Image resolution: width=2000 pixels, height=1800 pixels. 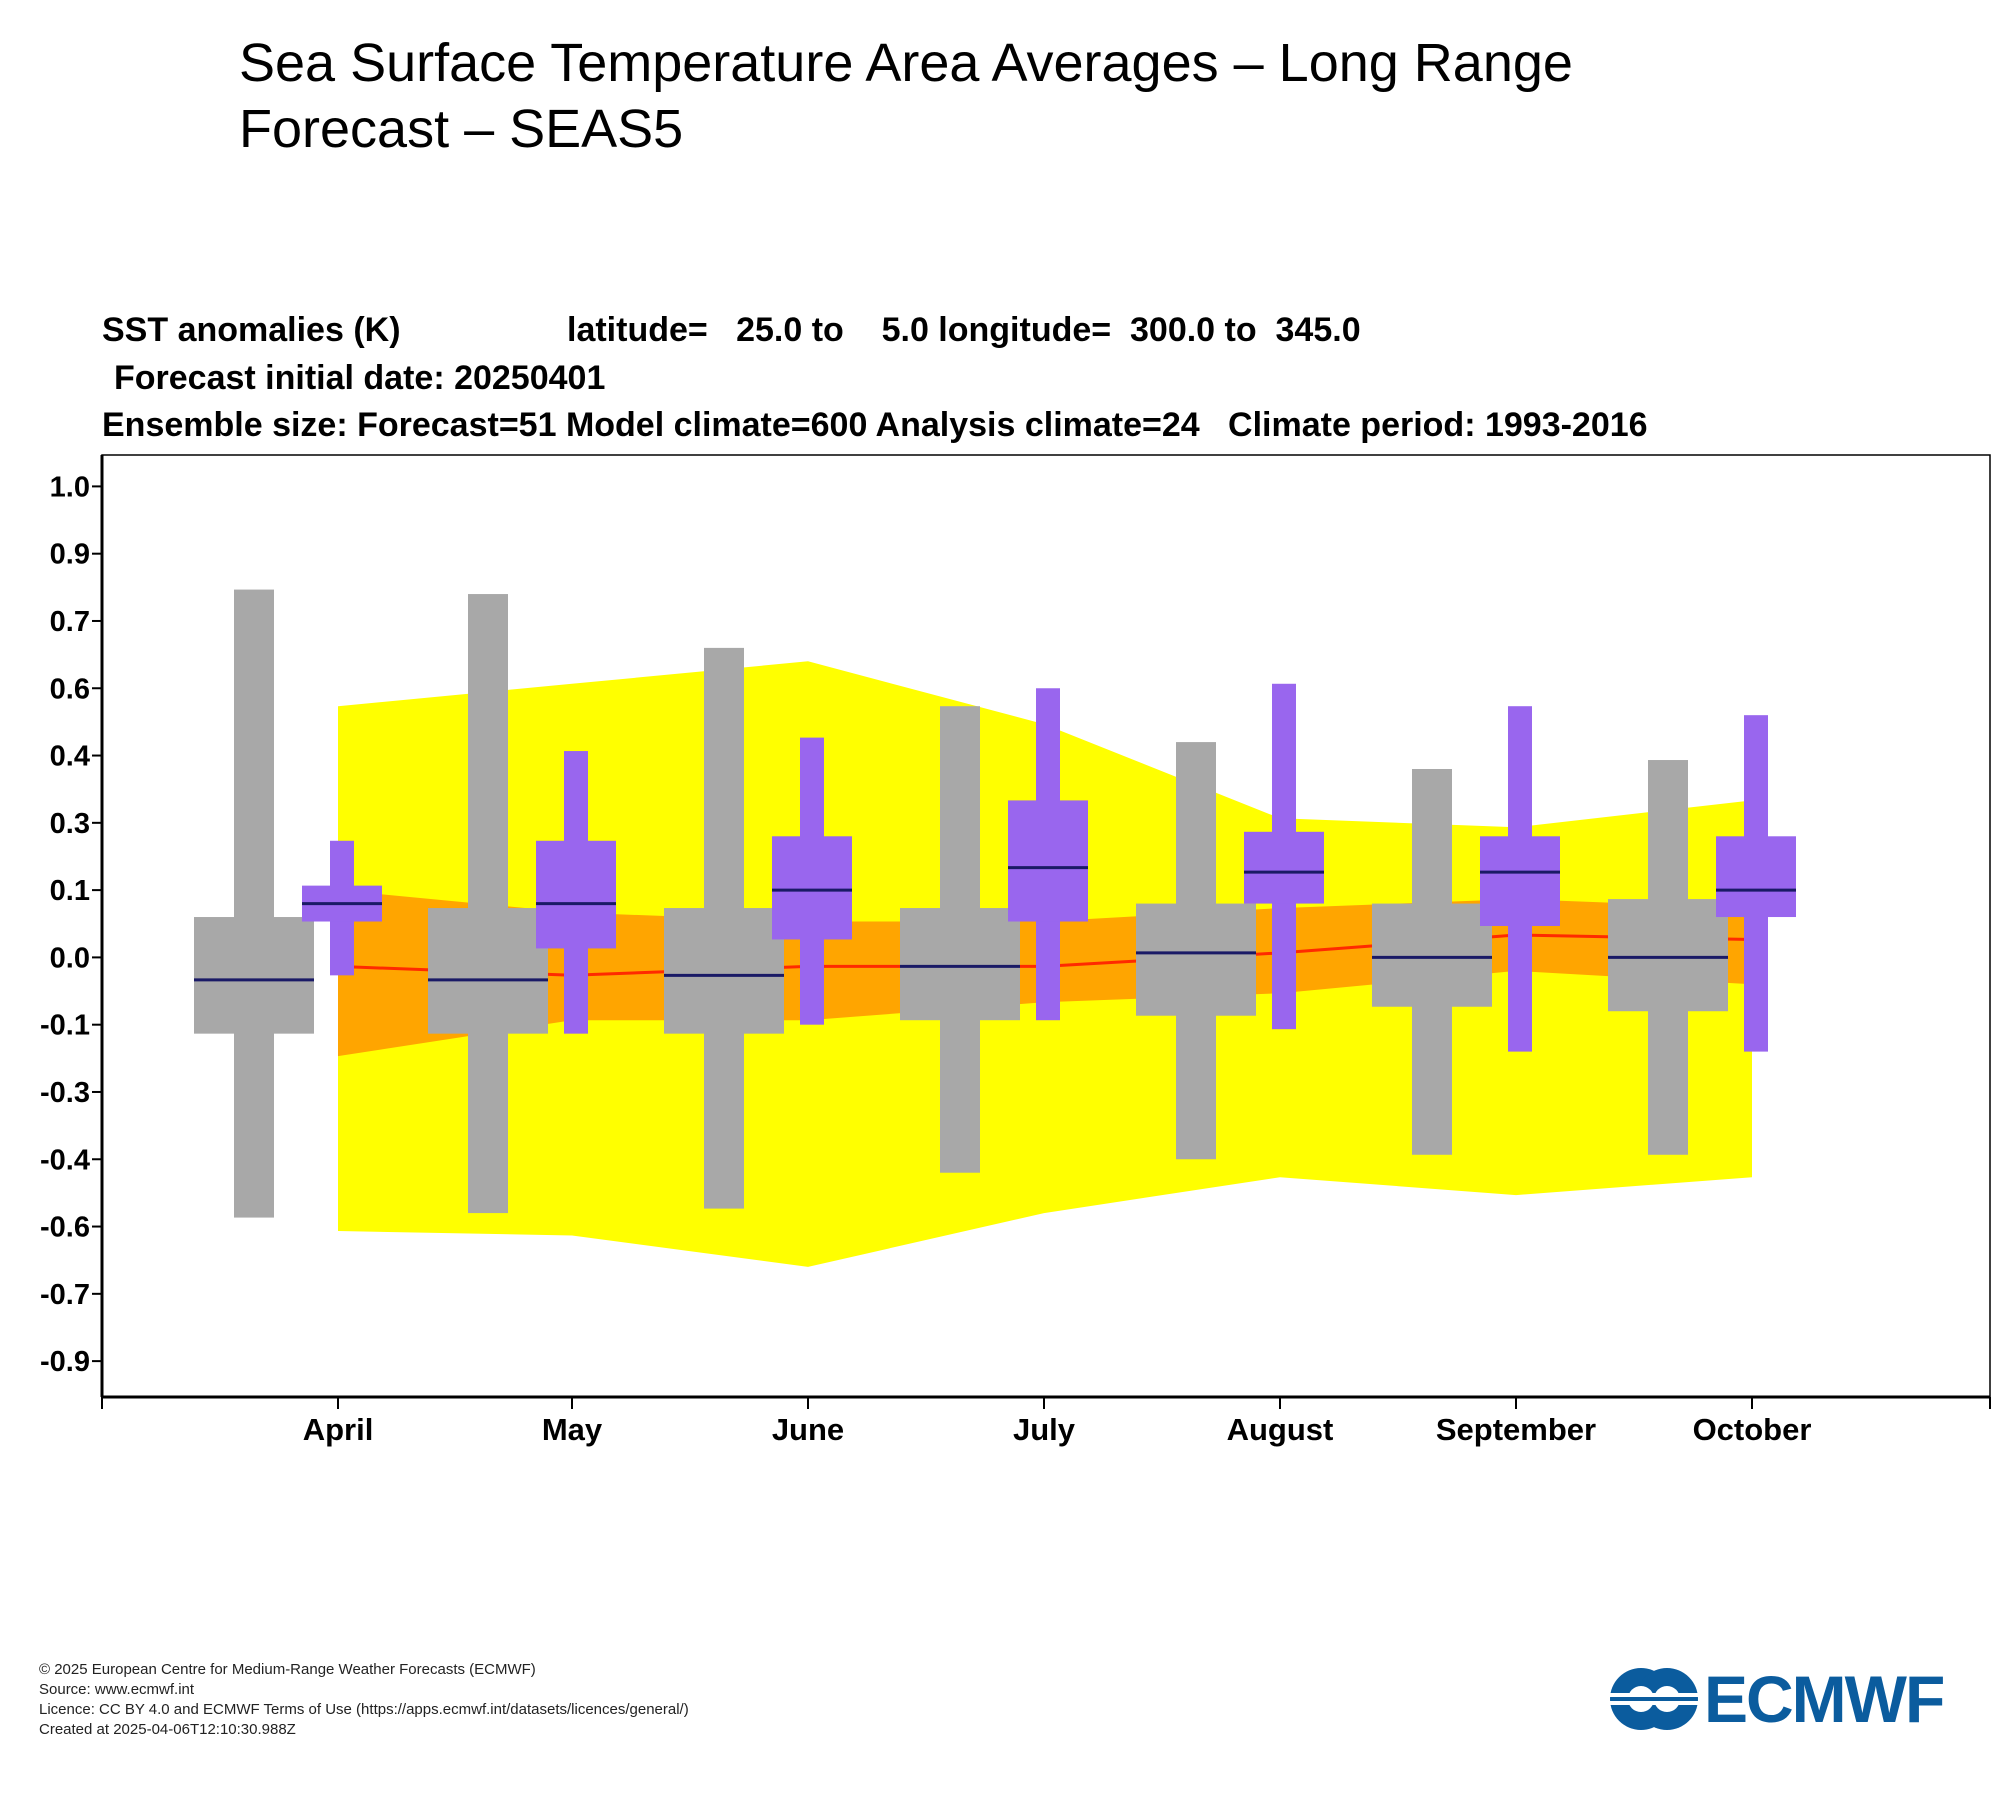 What do you see at coordinates (812, 888) in the screenshot?
I see `forecast-box-june` at bounding box center [812, 888].